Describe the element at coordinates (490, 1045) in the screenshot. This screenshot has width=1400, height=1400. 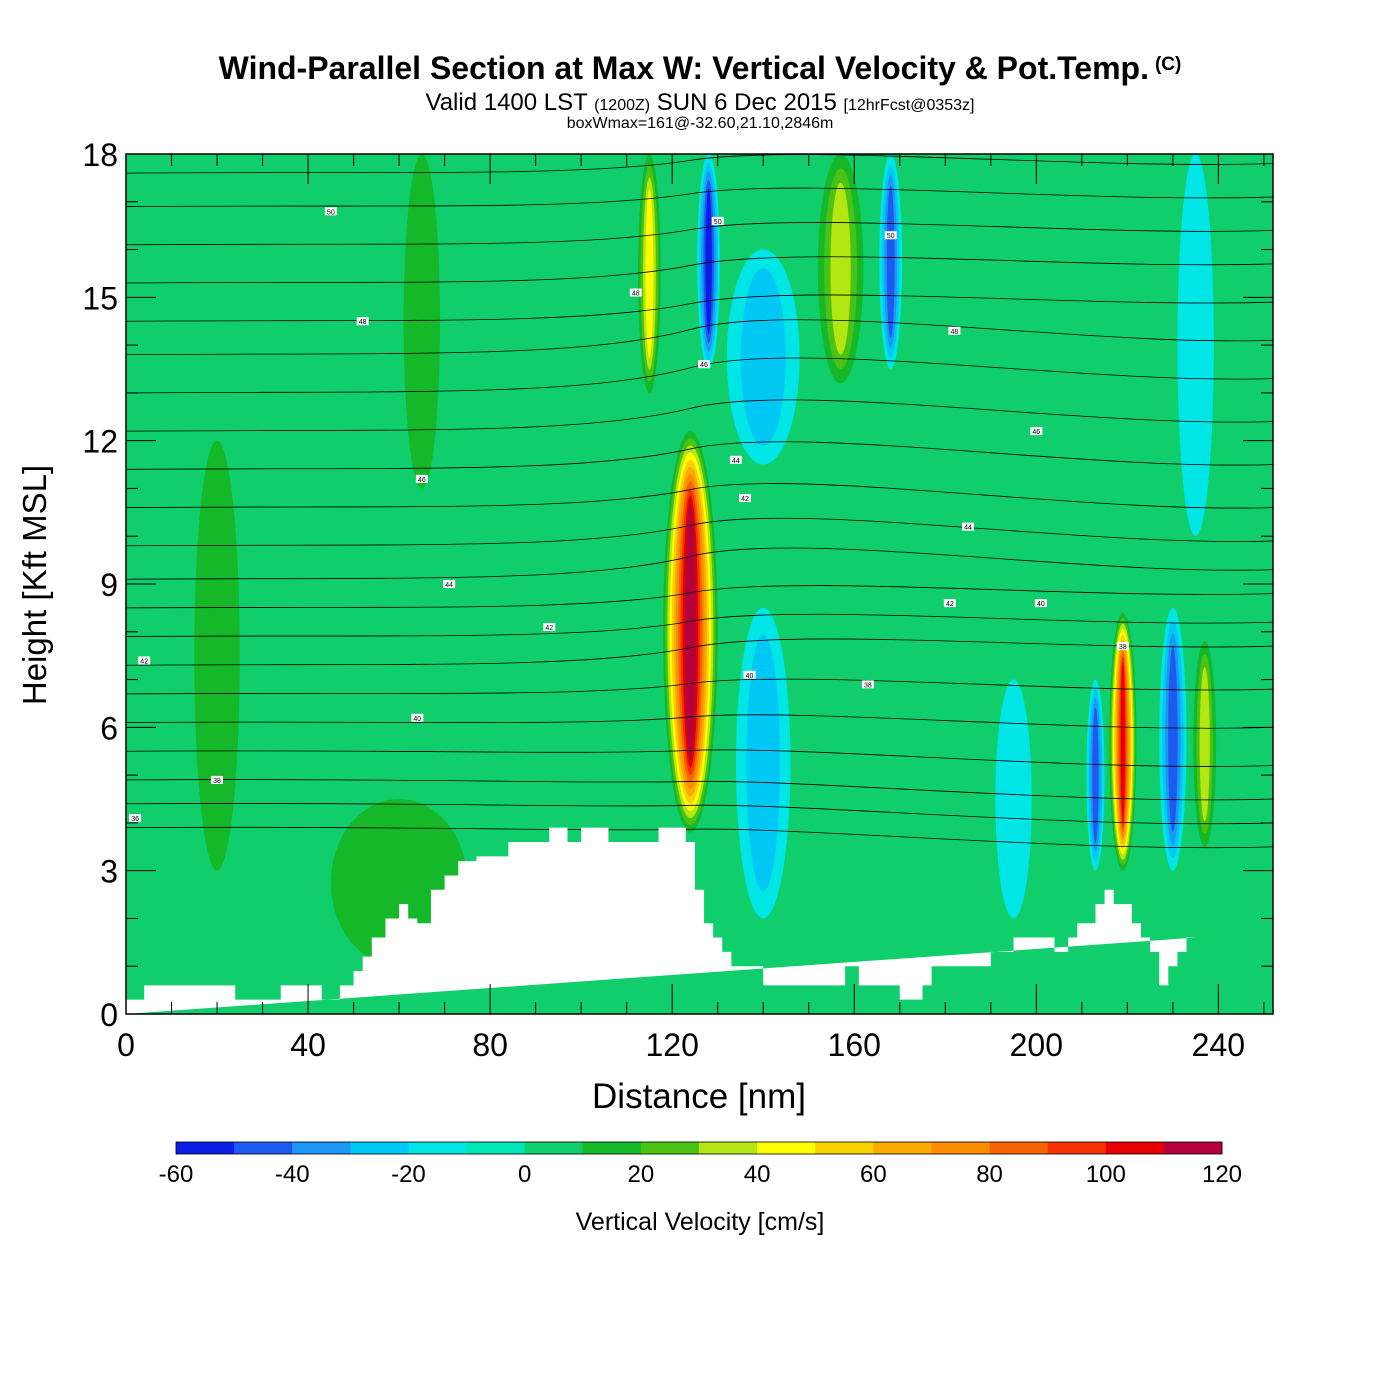
I see `x-tick-label: 80` at that location.